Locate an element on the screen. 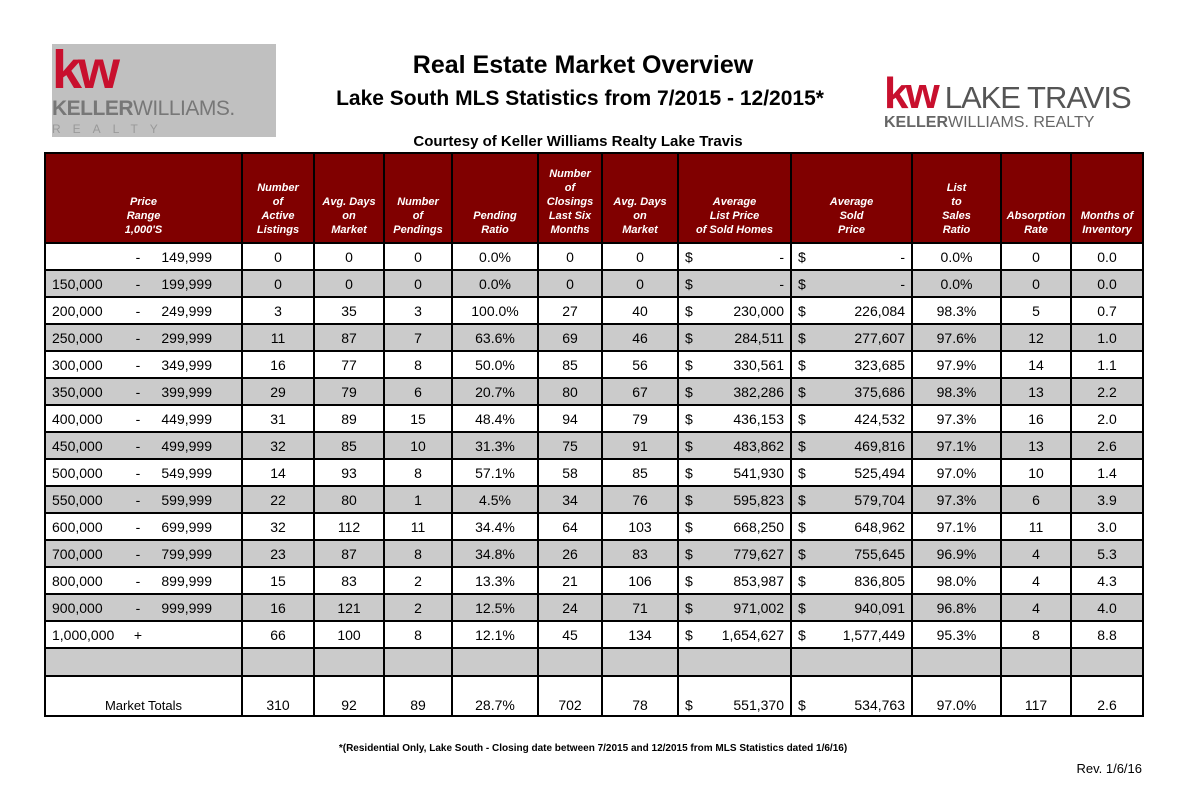  table-cell: 91 is located at coordinates (640, 445).